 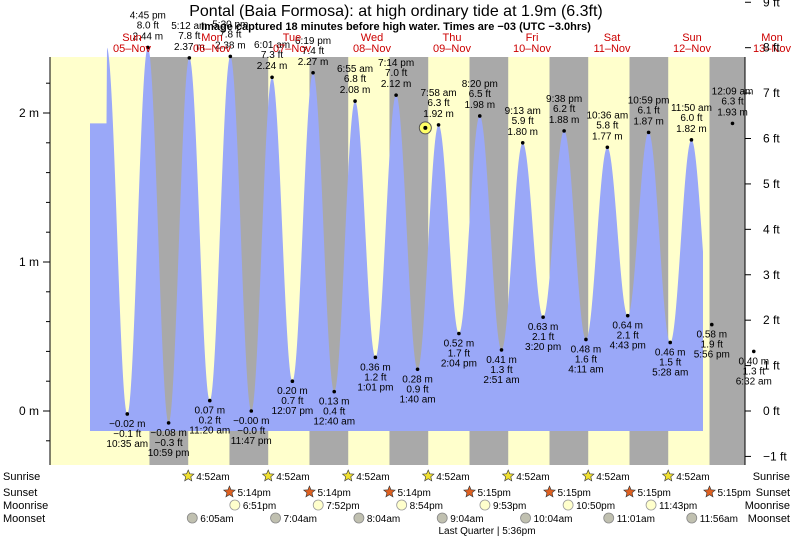 What do you see at coordinates (522, 132) in the screenshot?
I see `extreme-m: 1.80 m` at bounding box center [522, 132].